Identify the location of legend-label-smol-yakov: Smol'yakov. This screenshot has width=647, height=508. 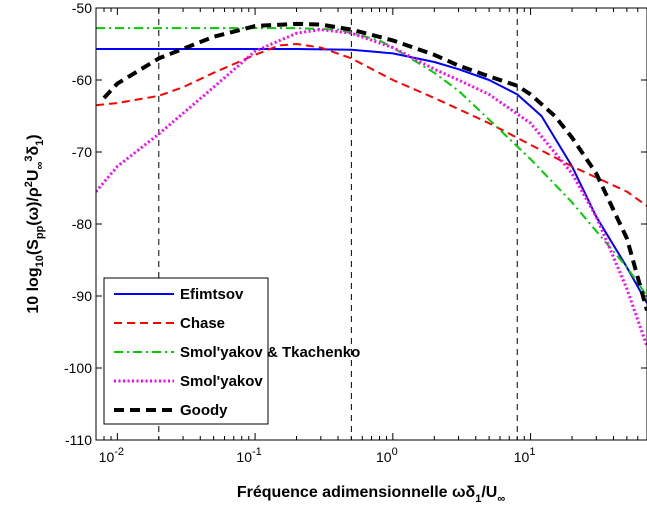
(221, 381).